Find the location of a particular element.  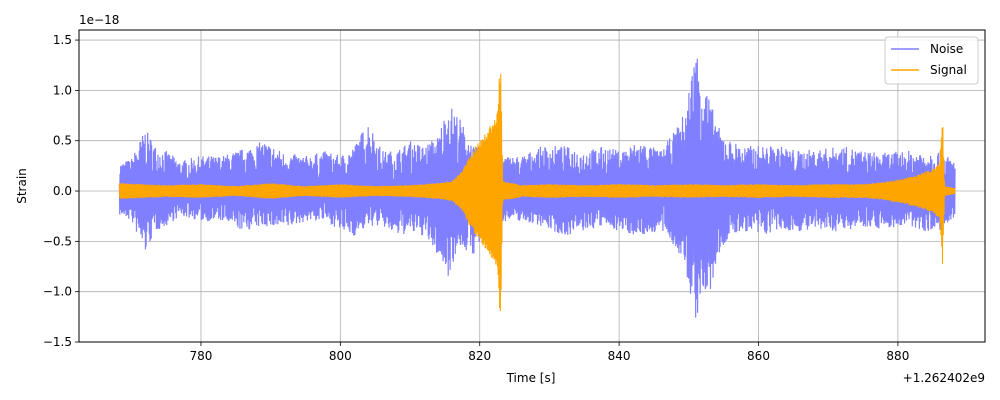

x-tick-label: 780 is located at coordinates (201, 356).